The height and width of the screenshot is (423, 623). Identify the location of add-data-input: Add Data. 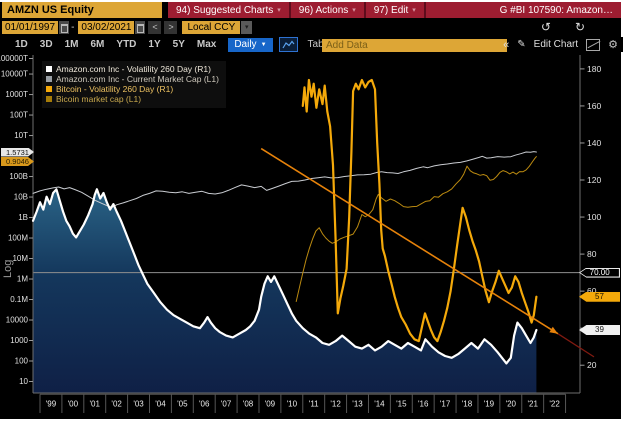
(414, 45).